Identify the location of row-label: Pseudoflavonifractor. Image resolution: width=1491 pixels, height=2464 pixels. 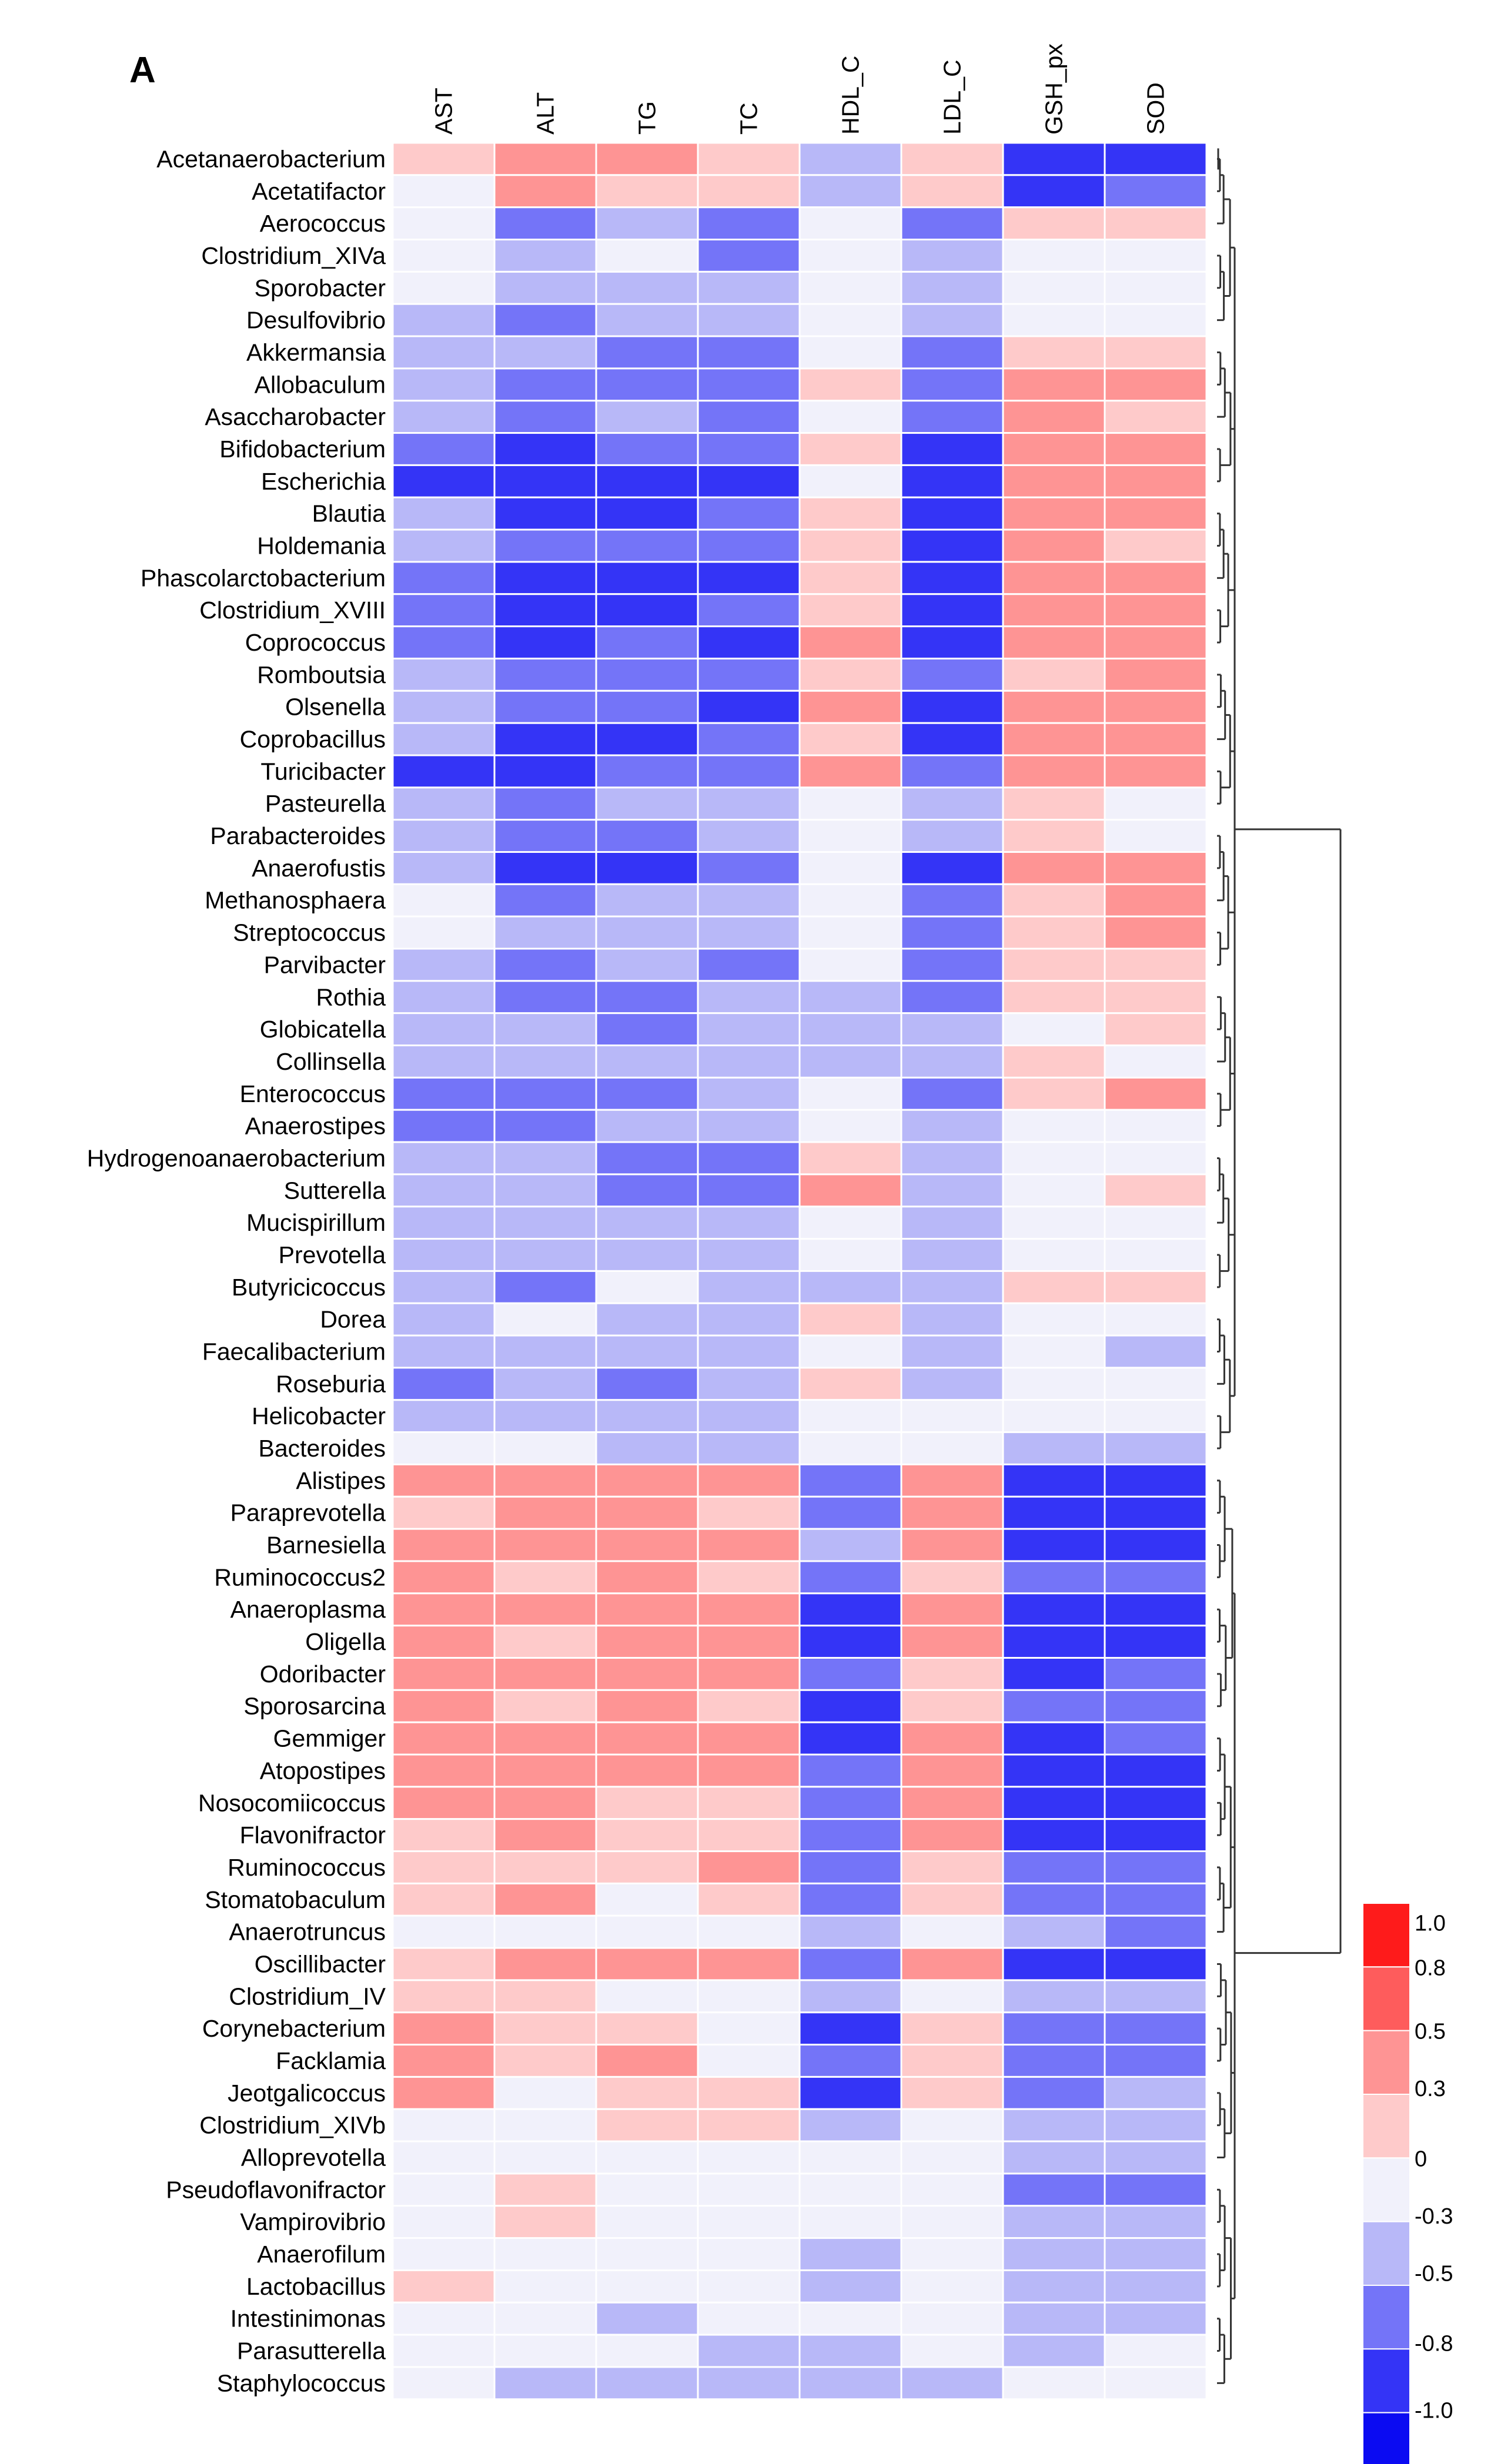
(276, 2189).